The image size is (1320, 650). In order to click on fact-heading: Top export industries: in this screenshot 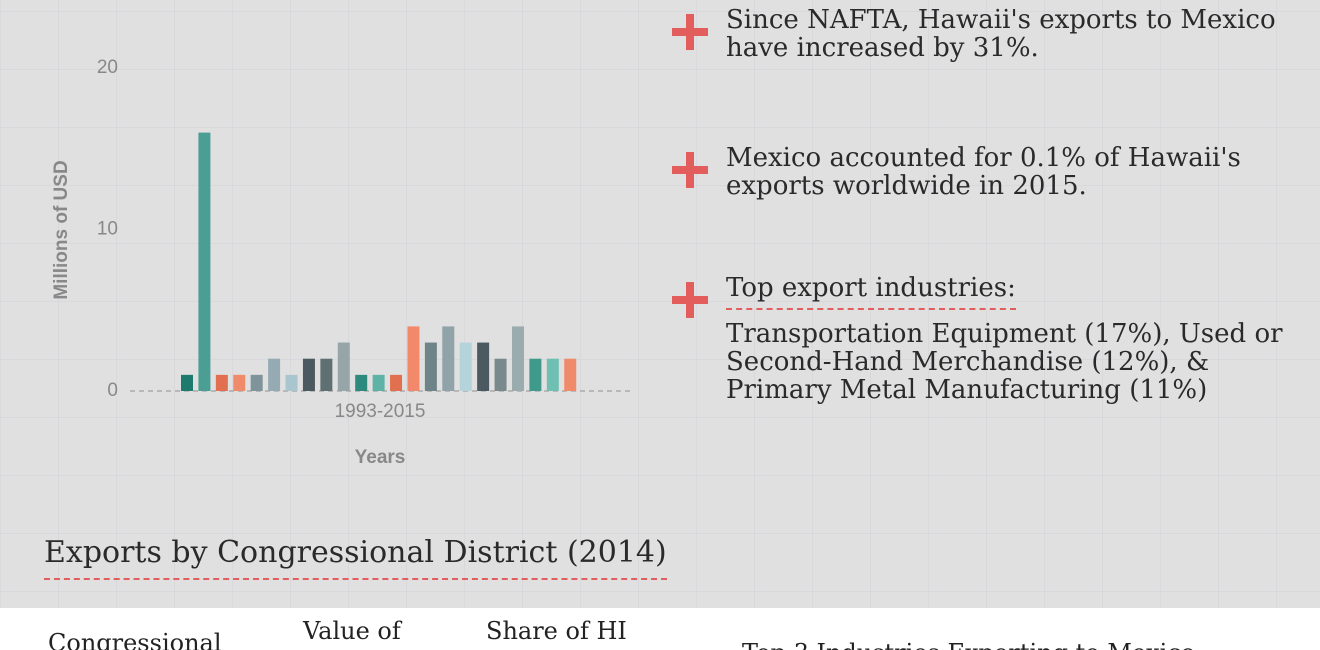, I will do `click(871, 292)`.